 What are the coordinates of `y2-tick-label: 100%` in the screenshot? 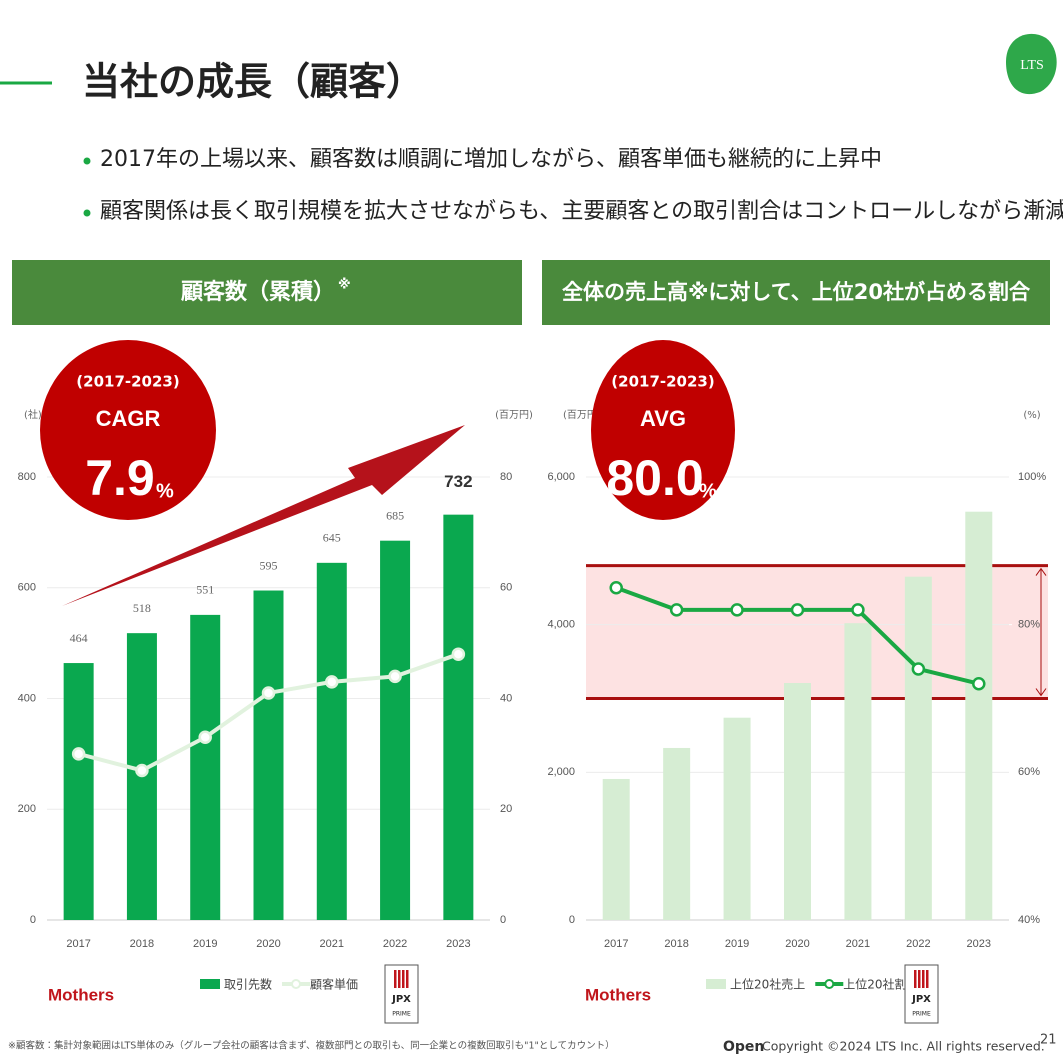 It's located at (1032, 477).